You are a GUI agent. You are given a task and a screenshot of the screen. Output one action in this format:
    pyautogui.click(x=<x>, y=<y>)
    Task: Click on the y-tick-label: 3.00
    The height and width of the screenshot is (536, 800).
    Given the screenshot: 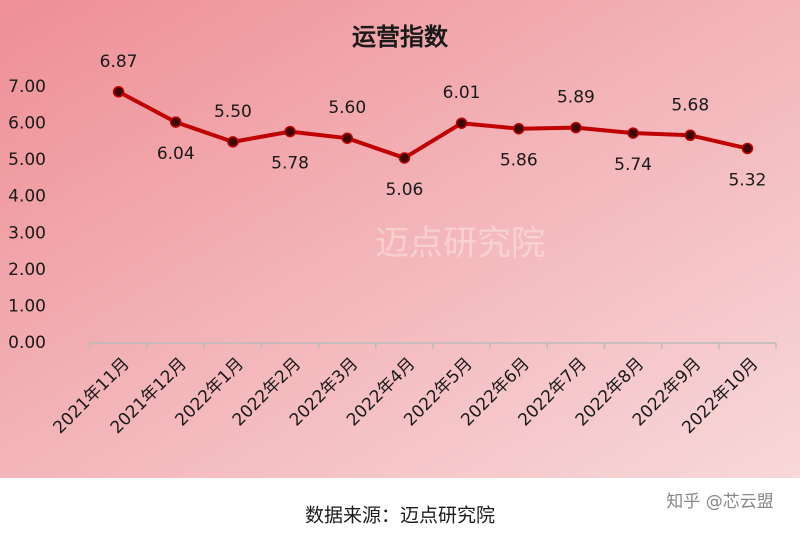 What is the action you would take?
    pyautogui.click(x=27, y=233)
    